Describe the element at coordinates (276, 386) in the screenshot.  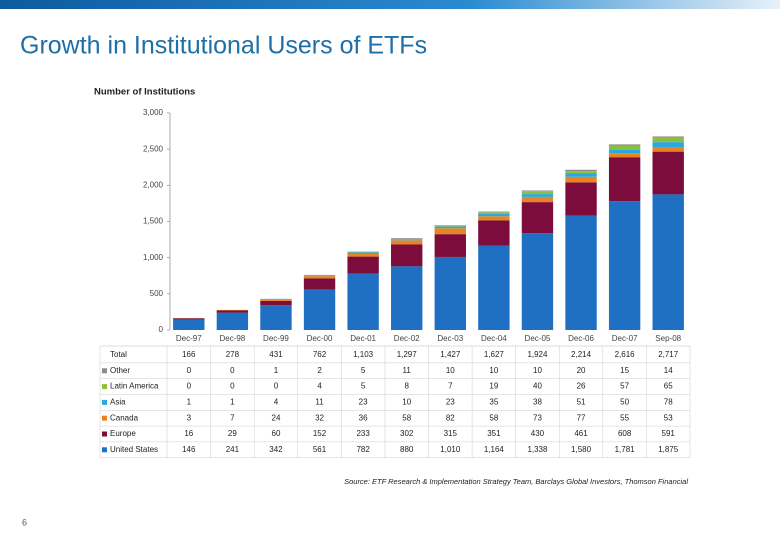
I see `table-cell: 0` at that location.